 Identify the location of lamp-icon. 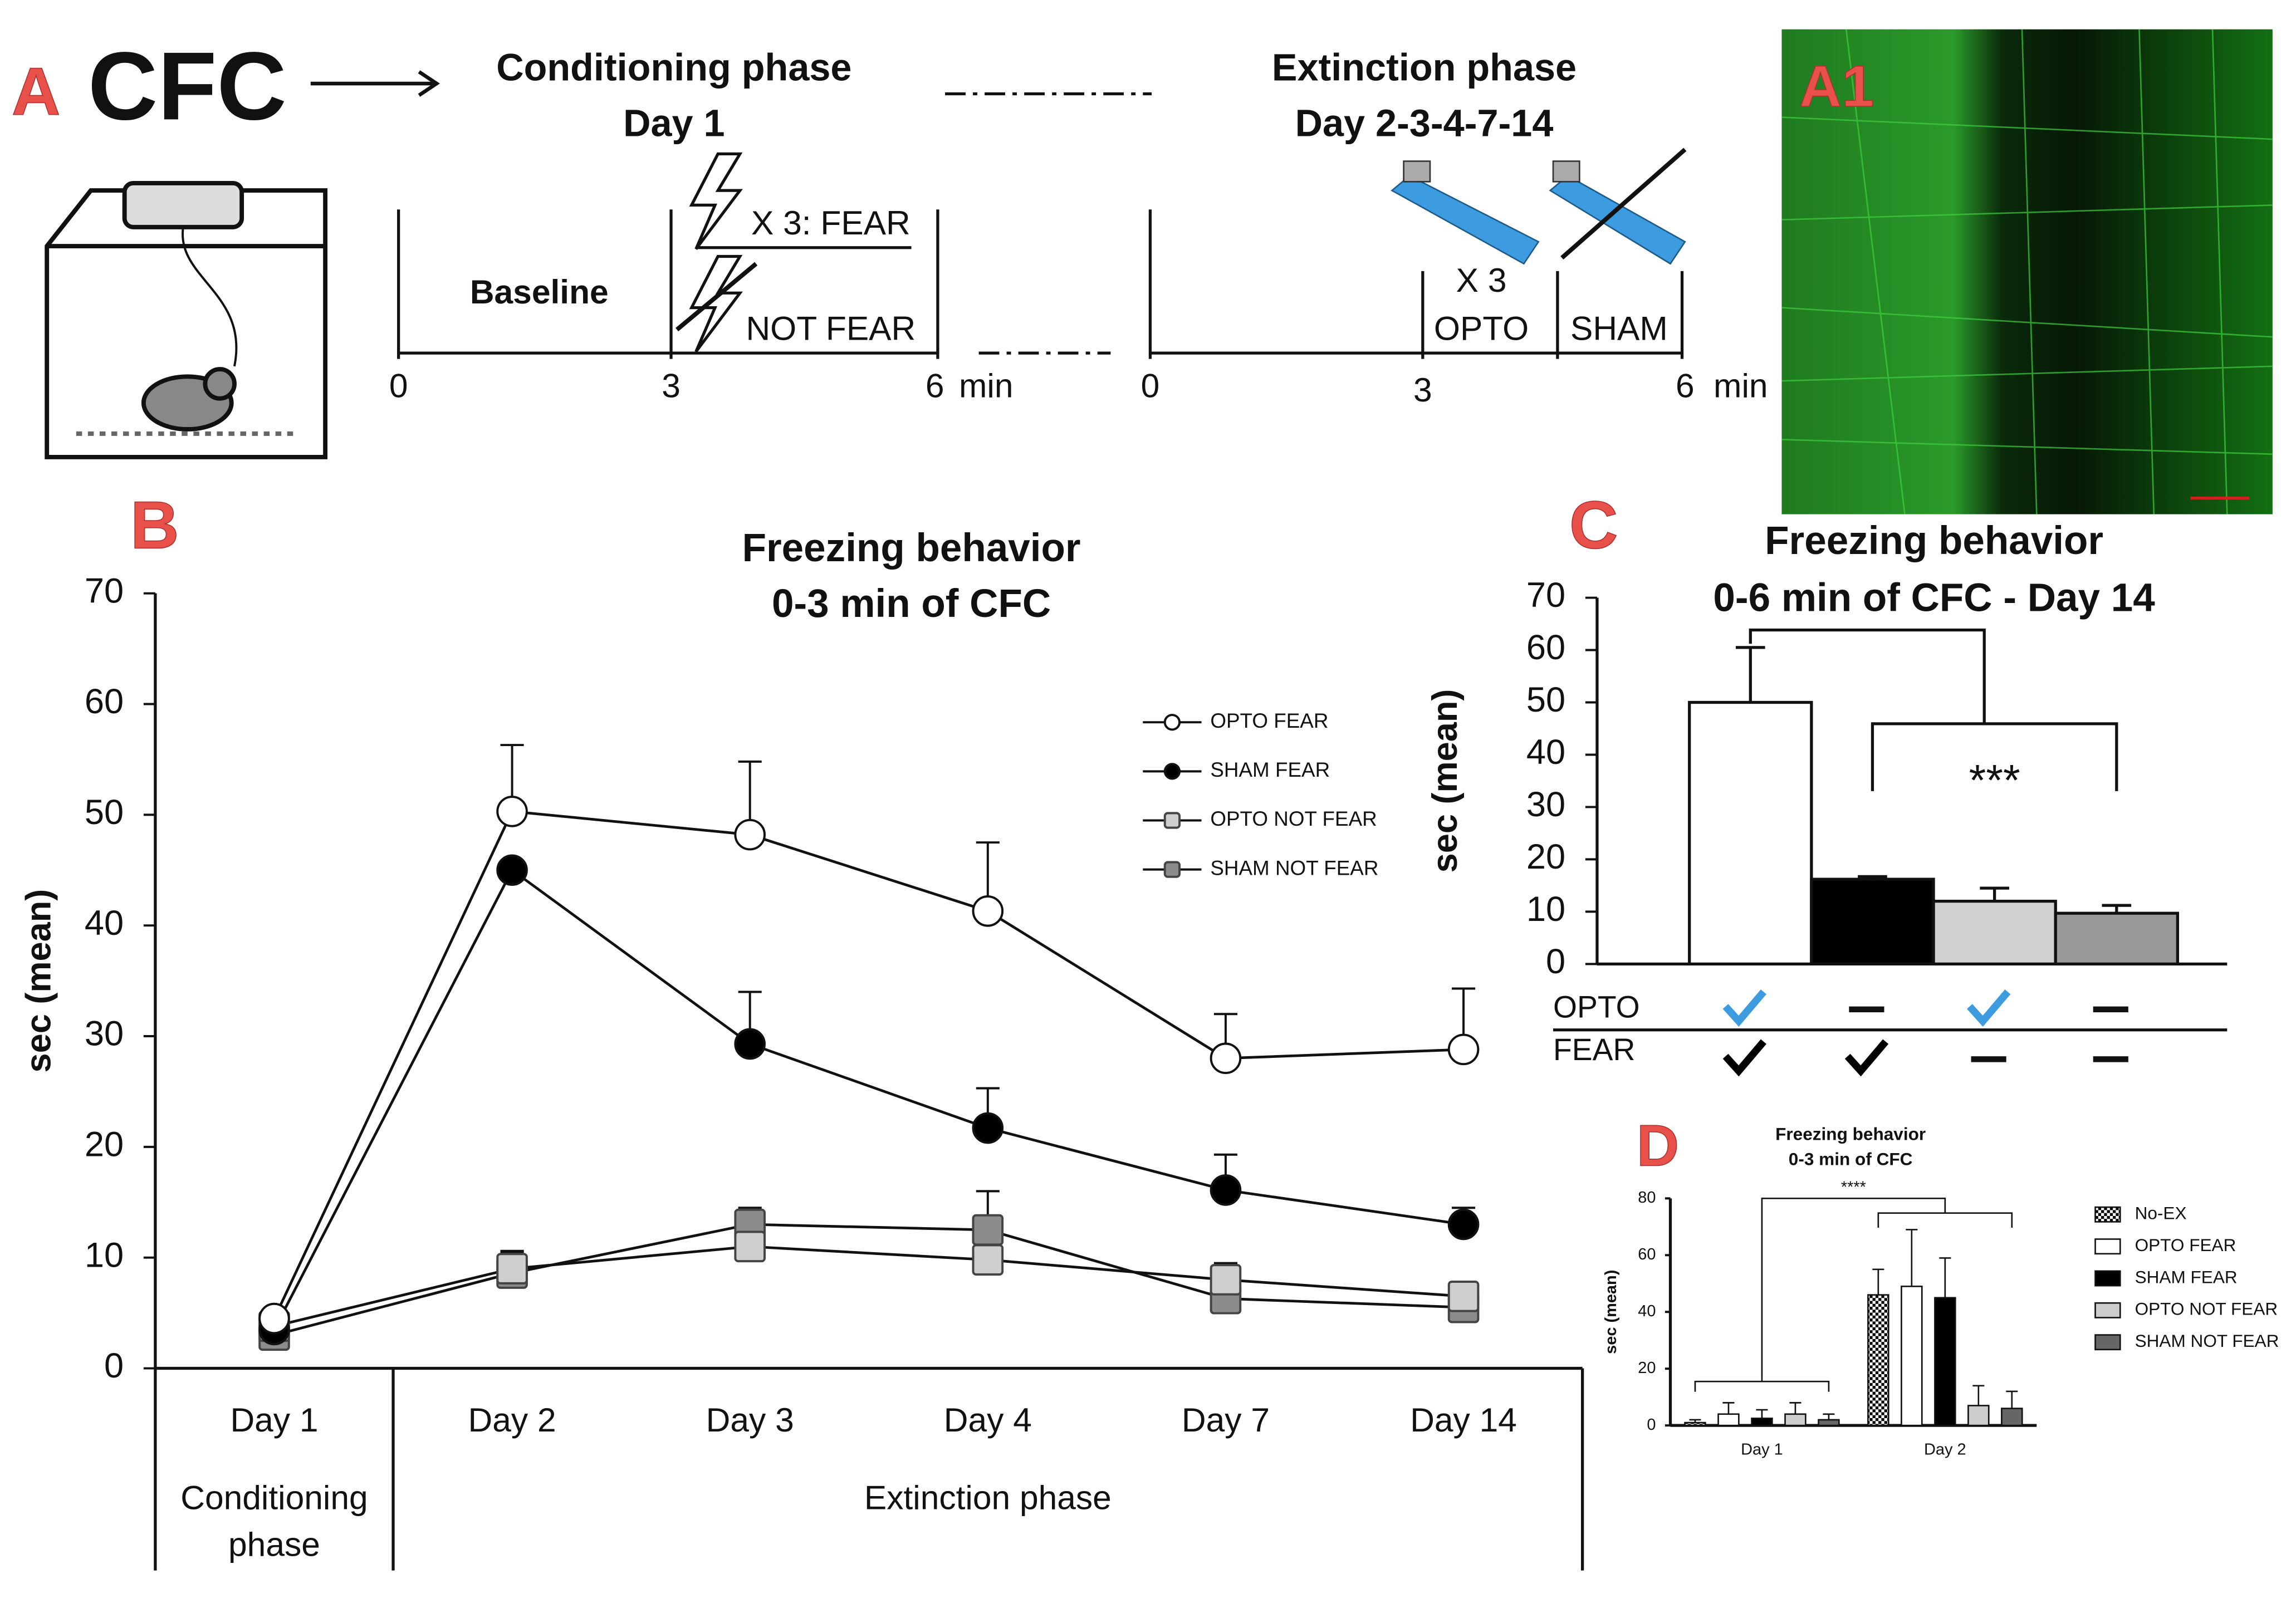
(1539, 206).